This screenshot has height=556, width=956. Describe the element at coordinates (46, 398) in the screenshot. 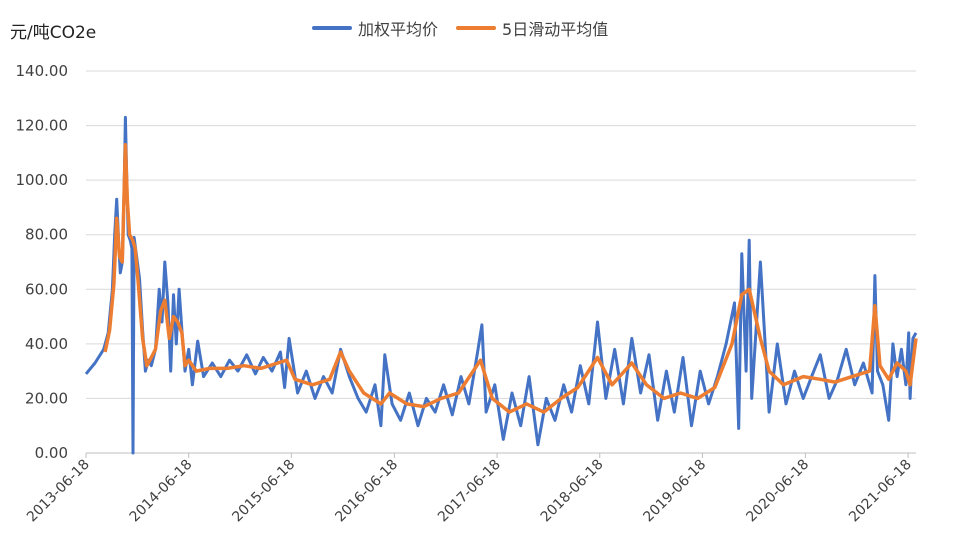

I see `y-tick-label: 20.00` at that location.